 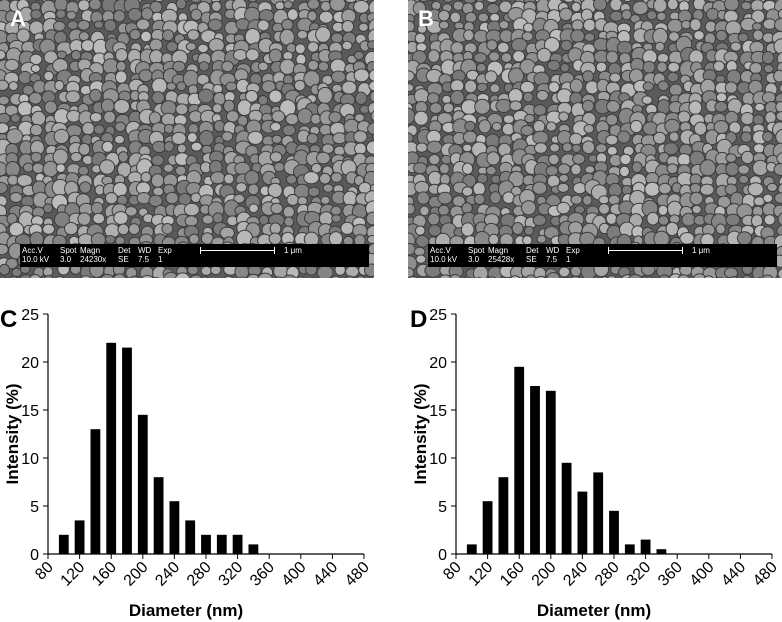 I want to click on y-tick-label: 5, so click(x=34, y=507).